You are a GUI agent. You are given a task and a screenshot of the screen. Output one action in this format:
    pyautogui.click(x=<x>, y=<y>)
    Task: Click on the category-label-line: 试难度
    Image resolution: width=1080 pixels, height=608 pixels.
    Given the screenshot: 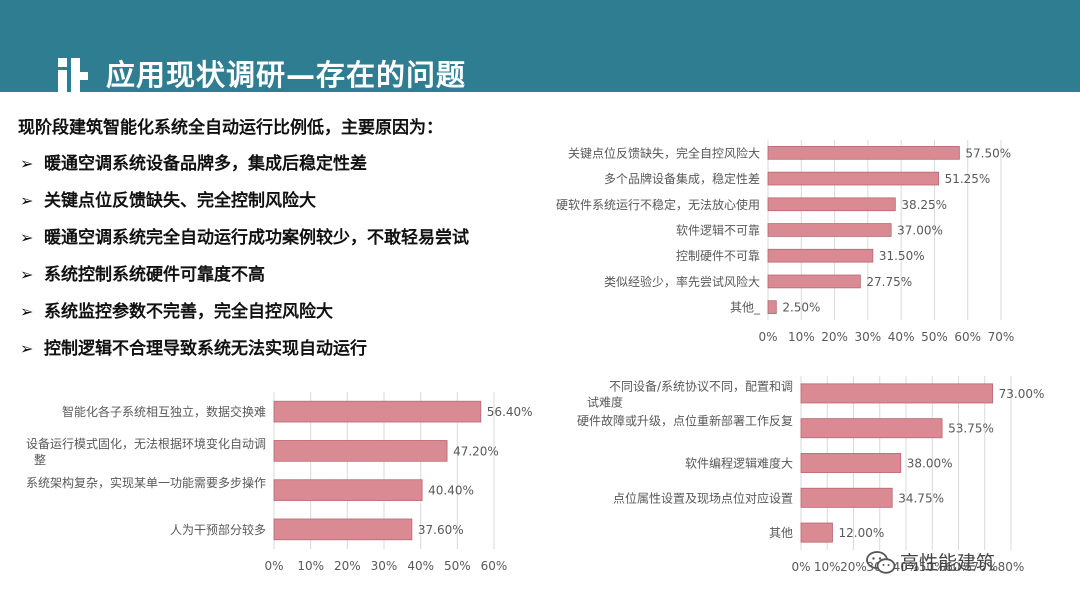 What is the action you would take?
    pyautogui.click(x=605, y=401)
    